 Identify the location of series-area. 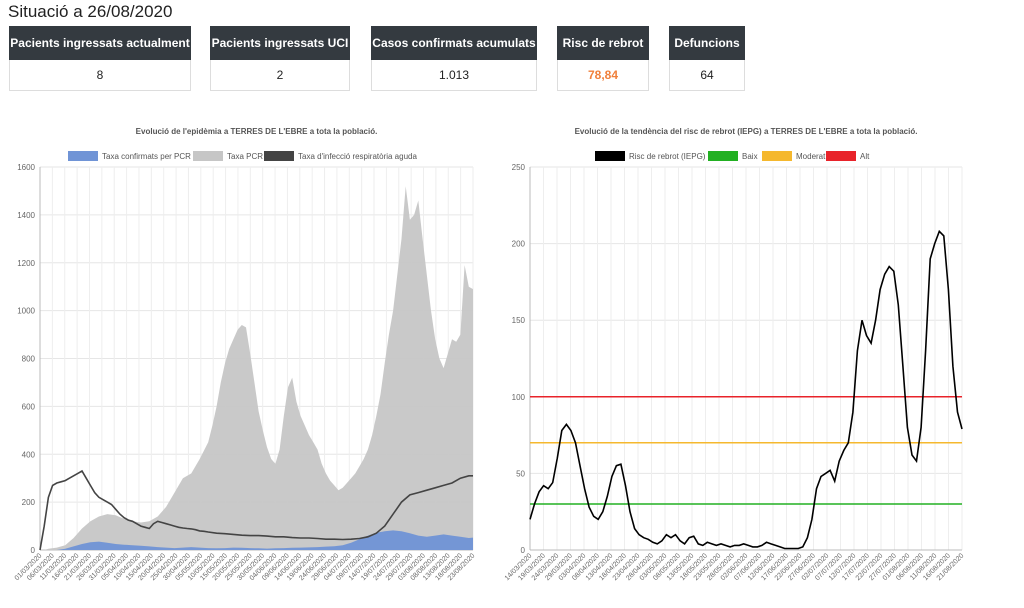
(256, 540).